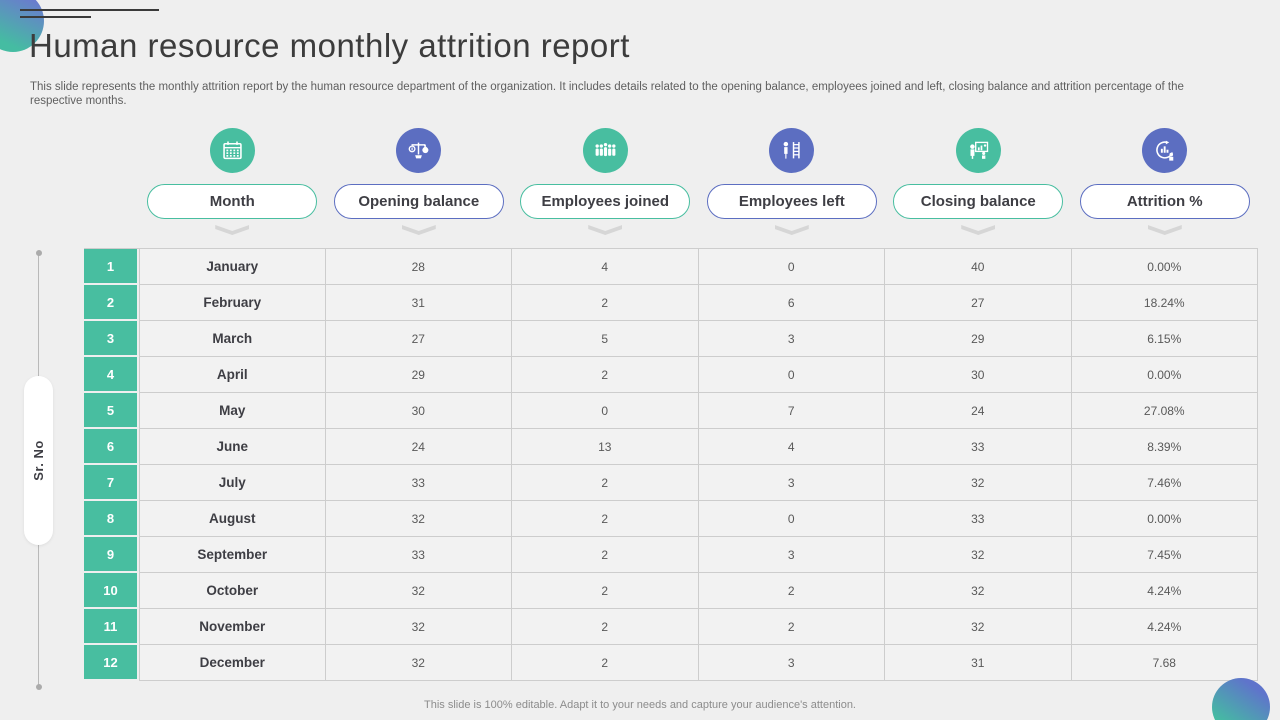 The image size is (1280, 720). I want to click on row-number-cell: 1, so click(111, 267).